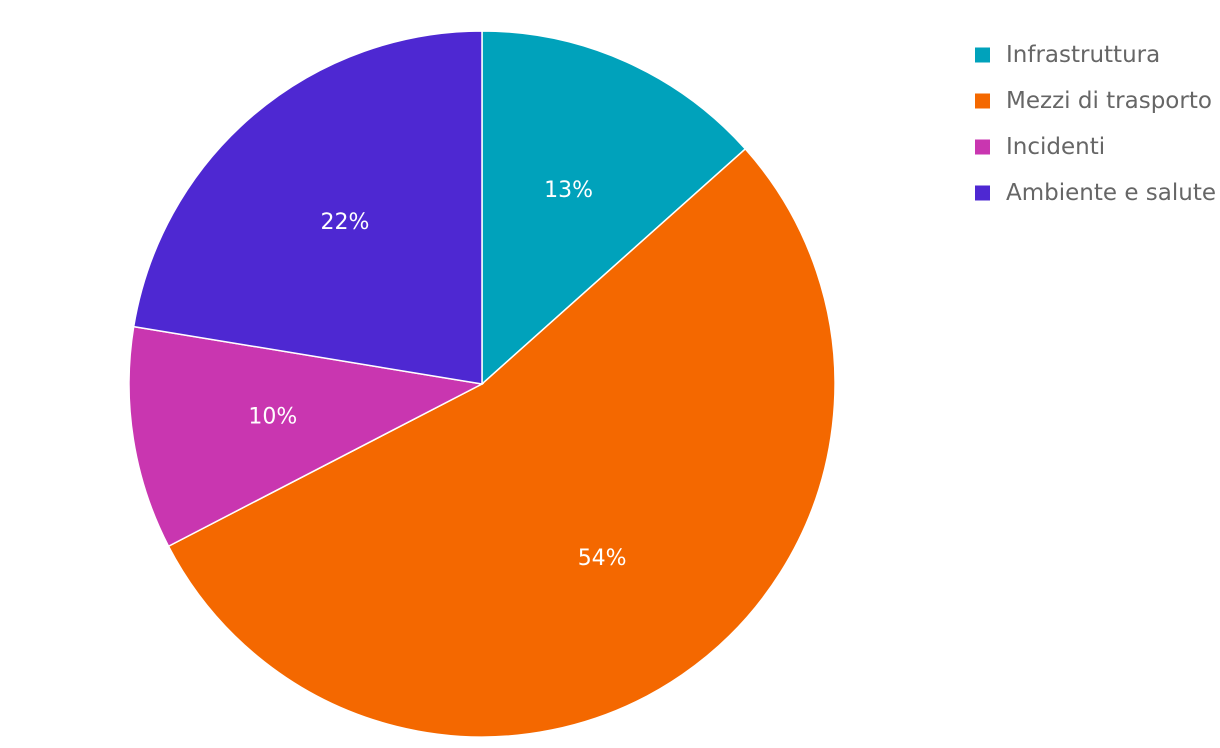 This screenshot has height=748, width=1220. I want to click on legend-item-incidenti: Incidenti, so click(1040, 147).